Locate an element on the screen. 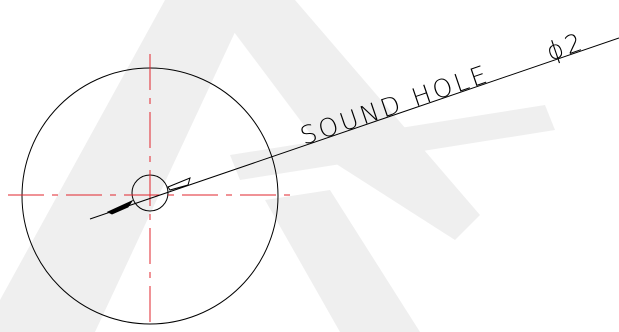 This screenshot has width=619, height=332. leader-arrowhead-upper is located at coordinates (179, 184).